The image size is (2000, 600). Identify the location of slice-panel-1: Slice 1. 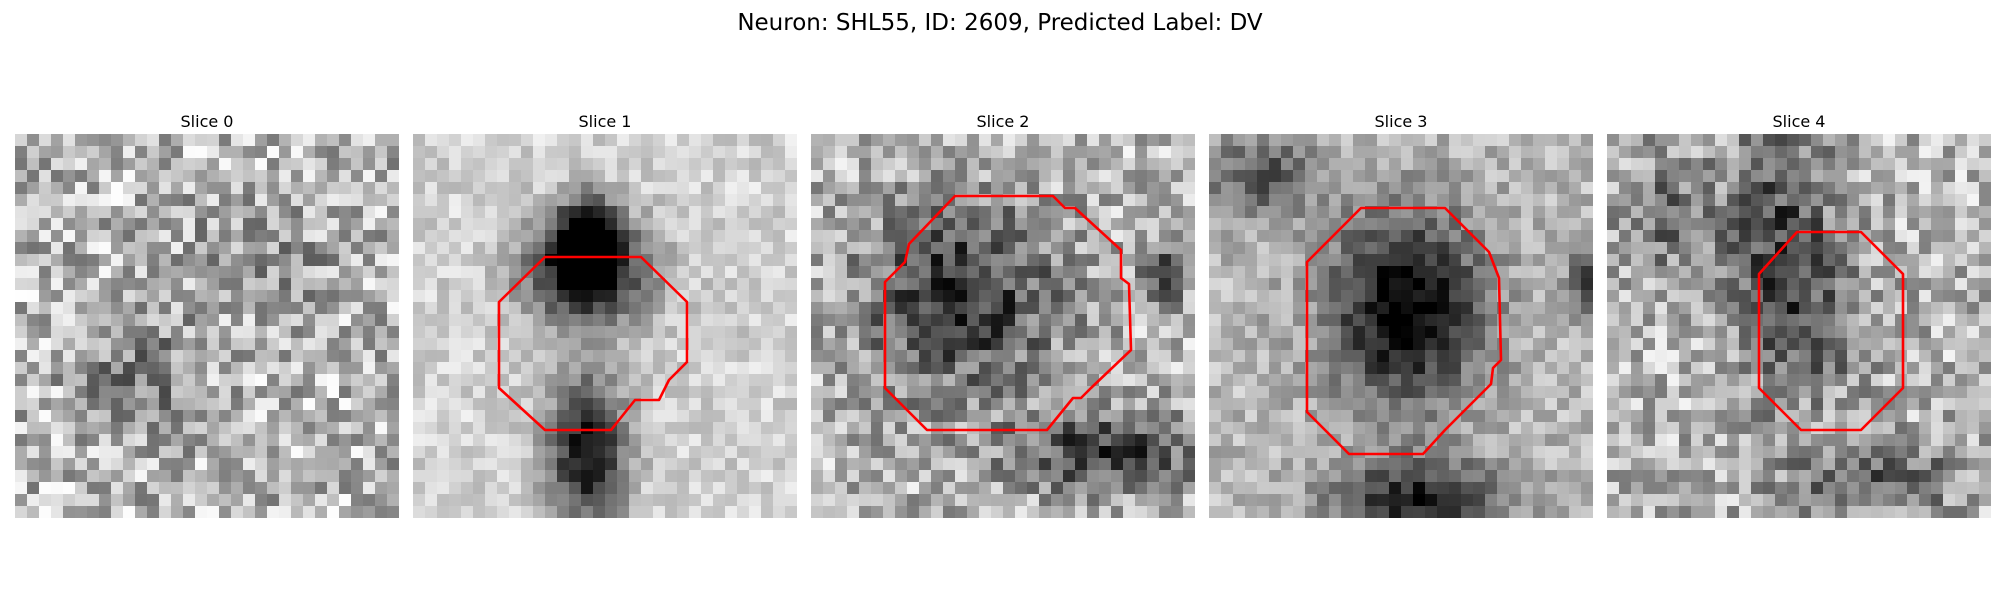
(605, 314).